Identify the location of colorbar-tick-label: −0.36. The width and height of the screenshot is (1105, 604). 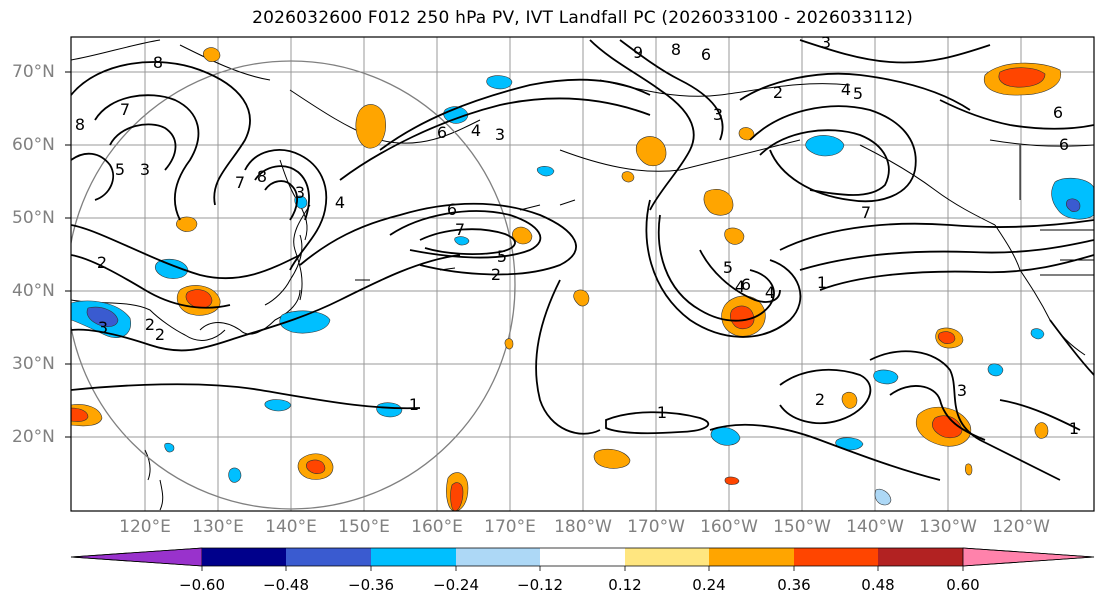
(371, 585).